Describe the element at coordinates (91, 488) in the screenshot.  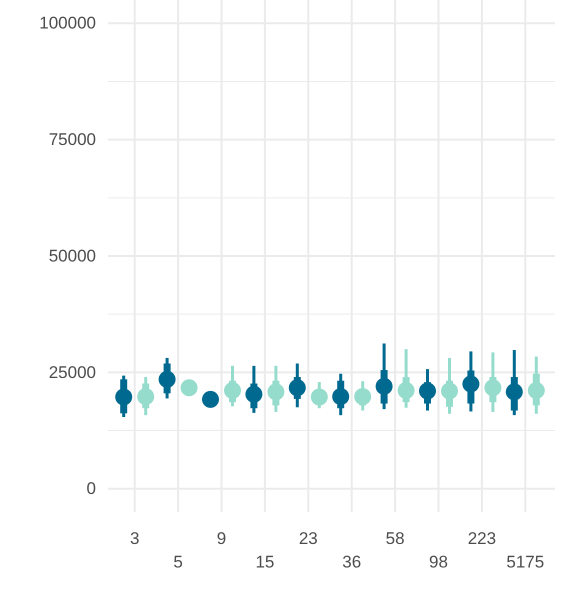
I see `y-tick-label: 0` at that location.